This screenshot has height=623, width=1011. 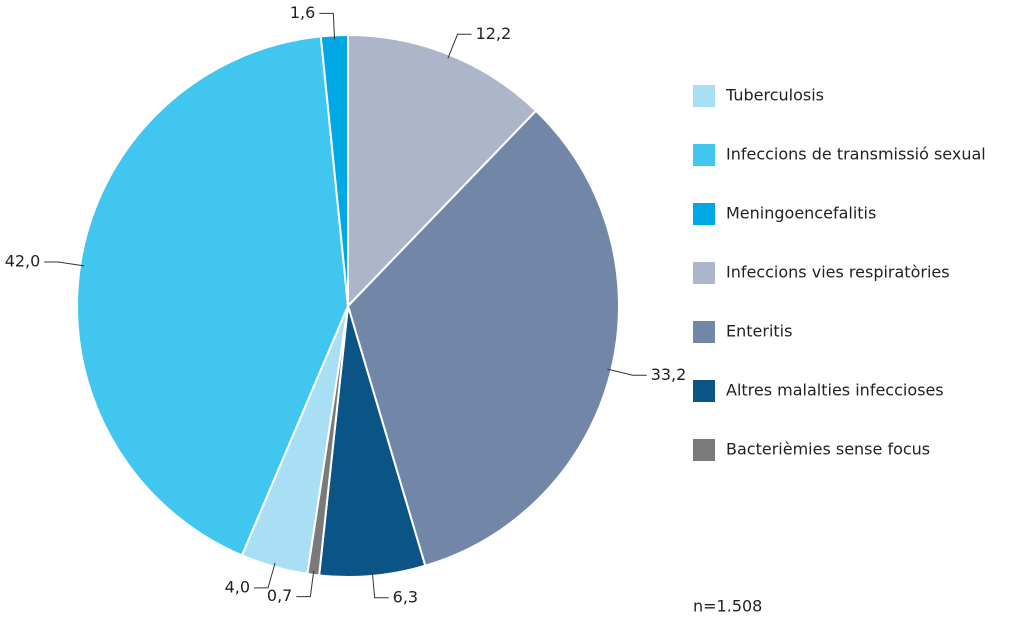 I want to click on legend-label: Altres malalties infeccioses, so click(x=835, y=390).